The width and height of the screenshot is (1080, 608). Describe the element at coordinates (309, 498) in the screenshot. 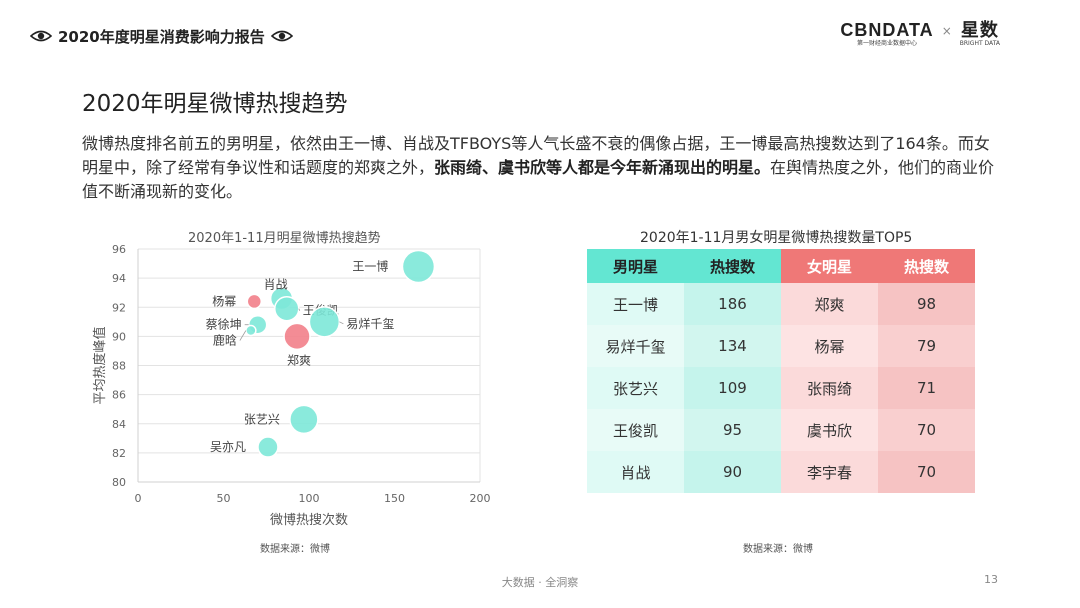

I see `x-tick-label: 100` at that location.